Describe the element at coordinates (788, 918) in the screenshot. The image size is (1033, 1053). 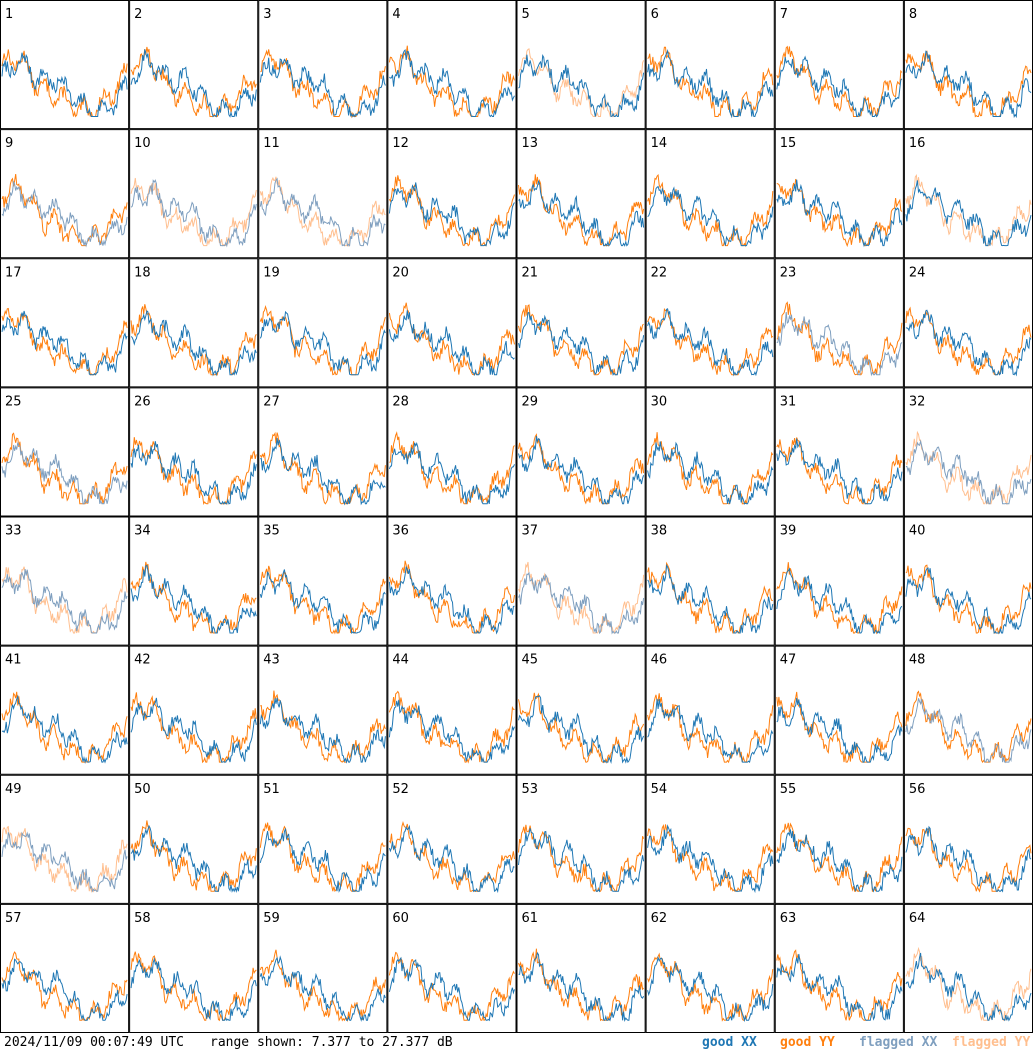
I see `panel-label: 63` at that location.